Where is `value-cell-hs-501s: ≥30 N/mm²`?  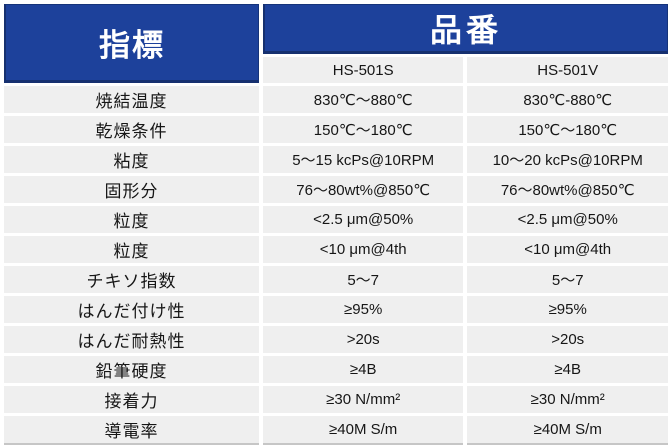 value-cell-hs-501s: ≥30 N/mm² is located at coordinates (363, 399).